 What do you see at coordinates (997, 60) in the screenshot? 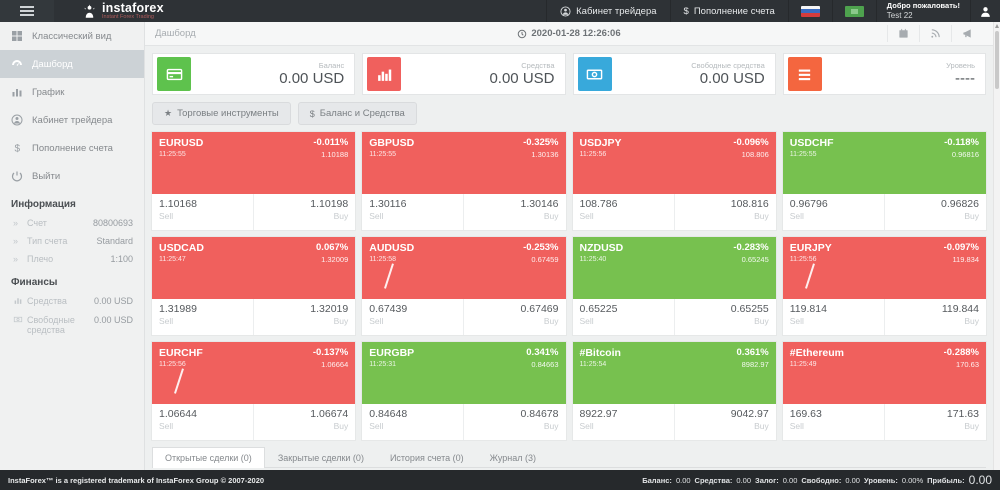
I see `scrollbar-thumb` at bounding box center [997, 60].